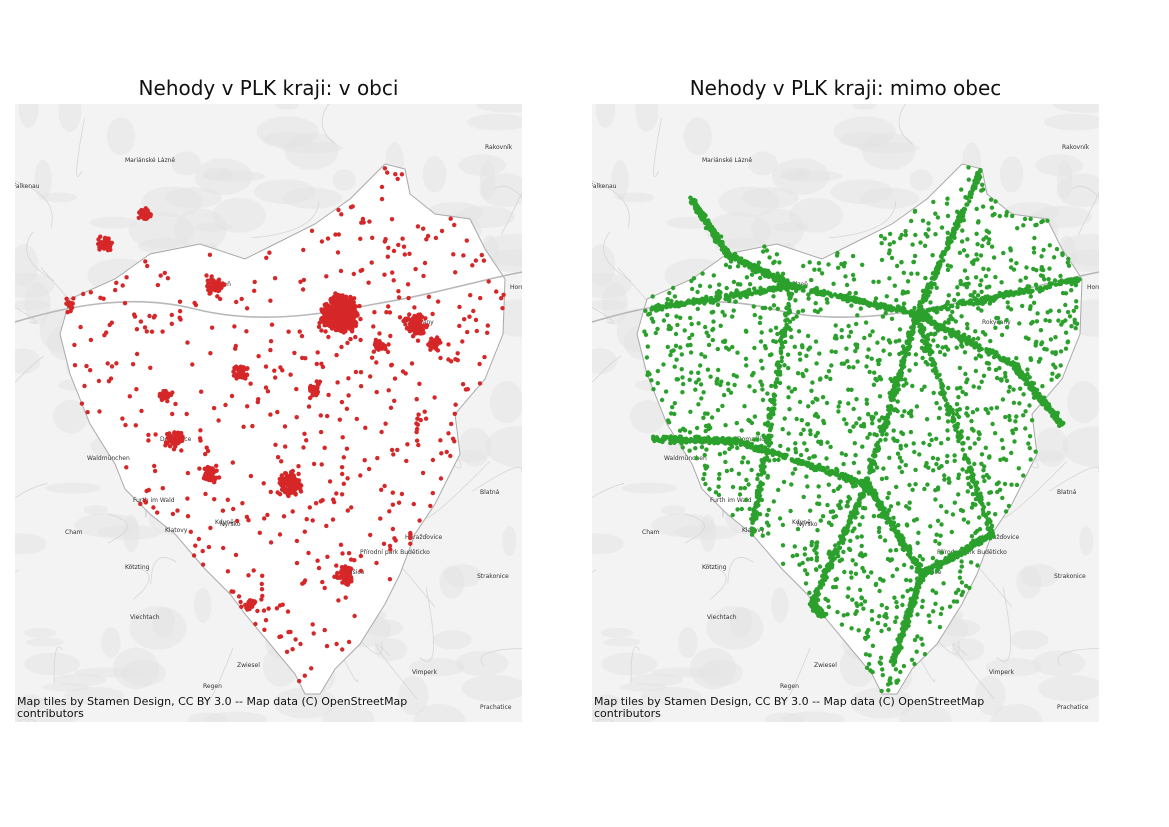 This screenshot has width=1169, height=827. Describe the element at coordinates (424, 672) in the screenshot. I see `place-label: Vimperk` at that location.